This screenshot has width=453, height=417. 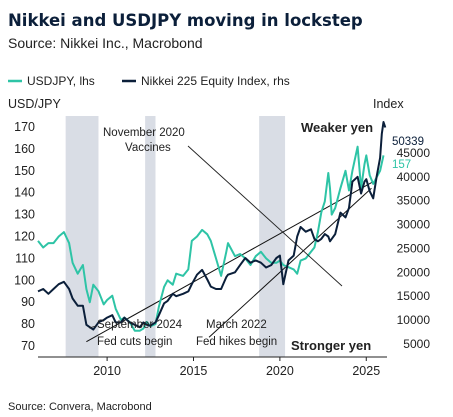 I want to click on annotation-fed-cuts-pointer, so click(x=92, y=327).